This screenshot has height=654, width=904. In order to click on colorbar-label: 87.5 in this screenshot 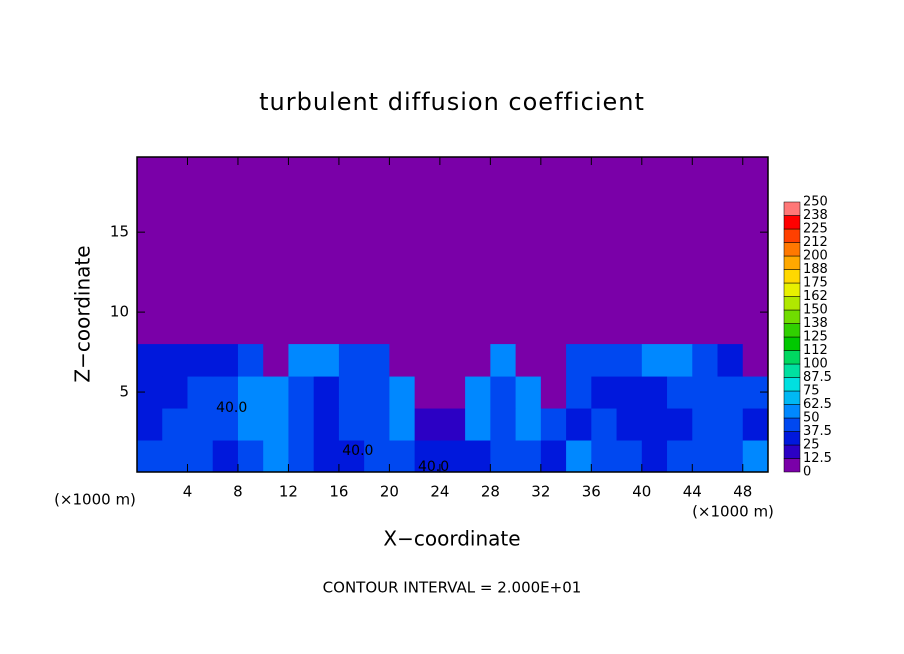, I will do `click(817, 377)`.